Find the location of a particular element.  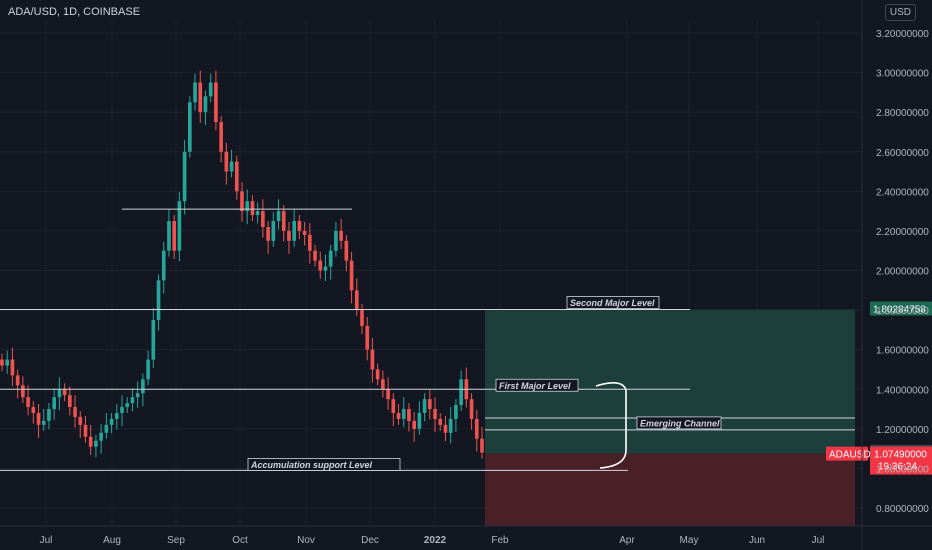

y-tick-label: 3.20000000 is located at coordinates (902, 34).